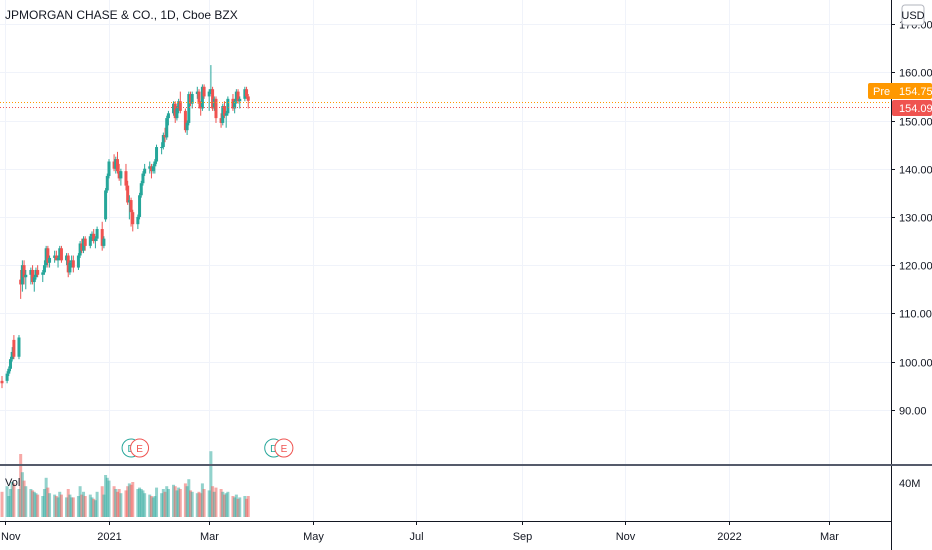  What do you see at coordinates (913, 15) in the screenshot?
I see `currency-button: USD` at bounding box center [913, 15].